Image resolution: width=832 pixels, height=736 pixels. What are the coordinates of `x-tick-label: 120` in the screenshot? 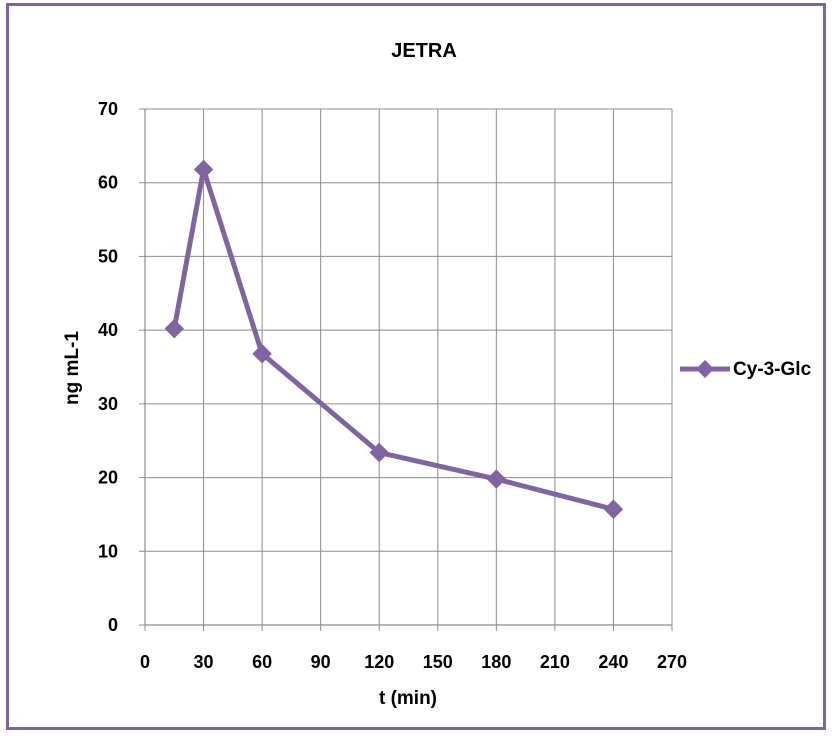 It's located at (379, 662).